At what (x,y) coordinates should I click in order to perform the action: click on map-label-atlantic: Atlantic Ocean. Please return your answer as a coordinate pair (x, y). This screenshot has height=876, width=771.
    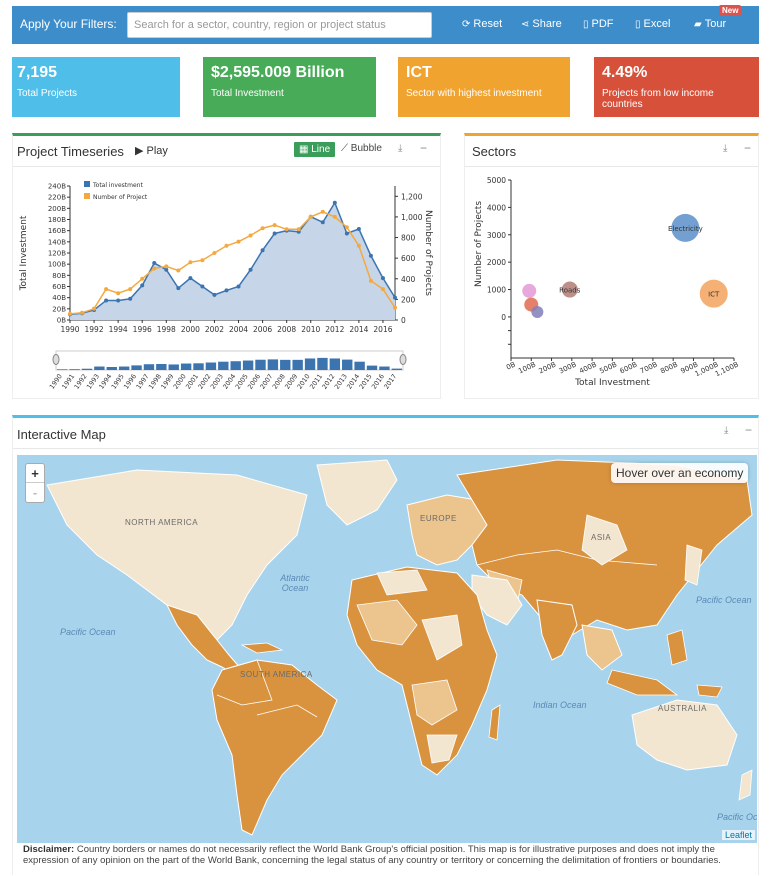
    Looking at the image, I should click on (295, 583).